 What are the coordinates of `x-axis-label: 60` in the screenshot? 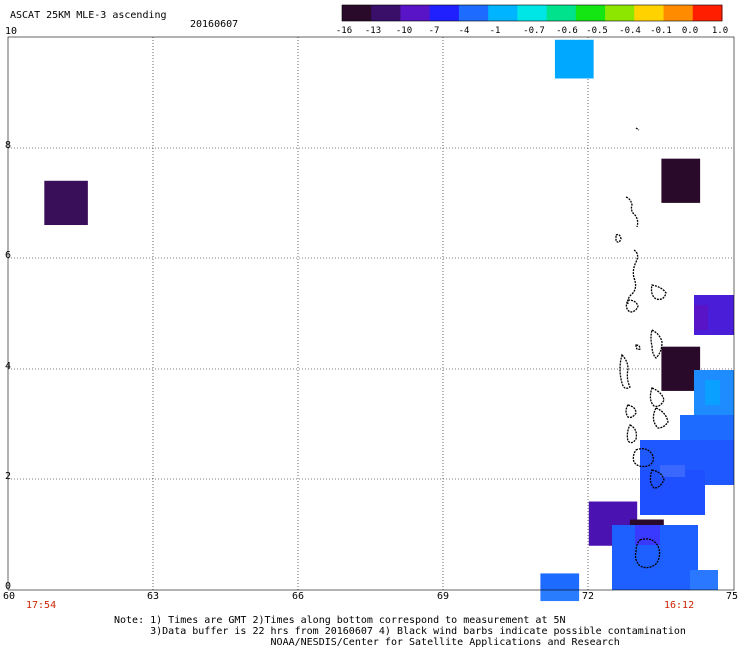 It's located at (9, 596).